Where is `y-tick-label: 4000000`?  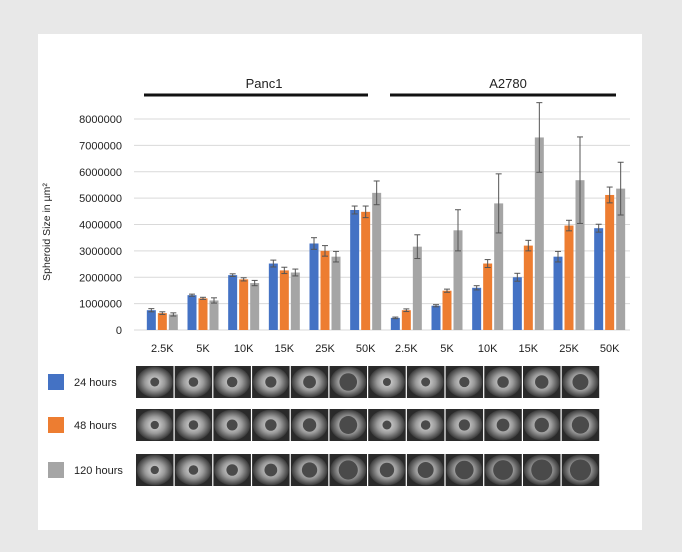
y-tick-label: 4000000 is located at coordinates (100, 226).